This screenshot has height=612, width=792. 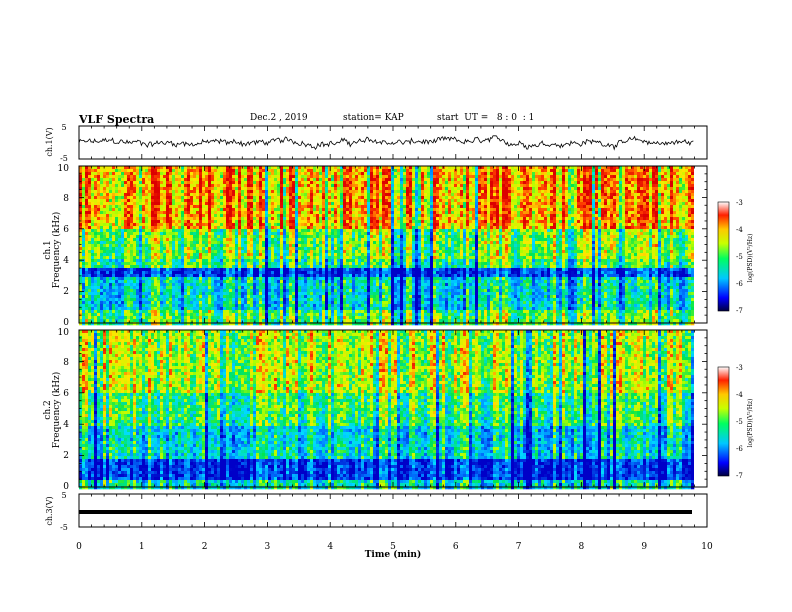 What do you see at coordinates (750, 258) in the screenshot?
I see `cb1-label: log(PSD)(V²/Hz)` at bounding box center [750, 258].